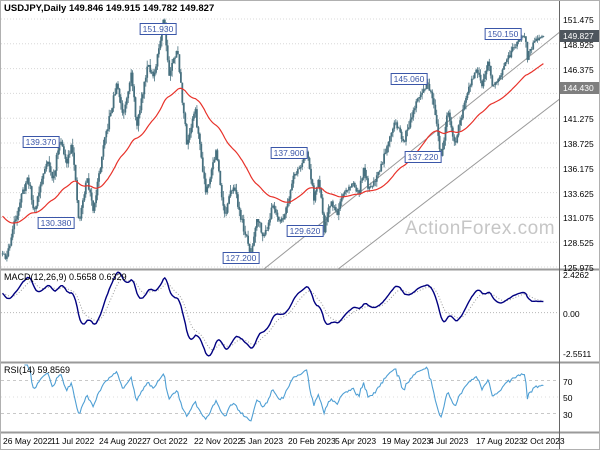 The image size is (600, 450). Describe the element at coordinates (576, 274) in the screenshot. I see `macd-axis-label: 2.4262` at that location.